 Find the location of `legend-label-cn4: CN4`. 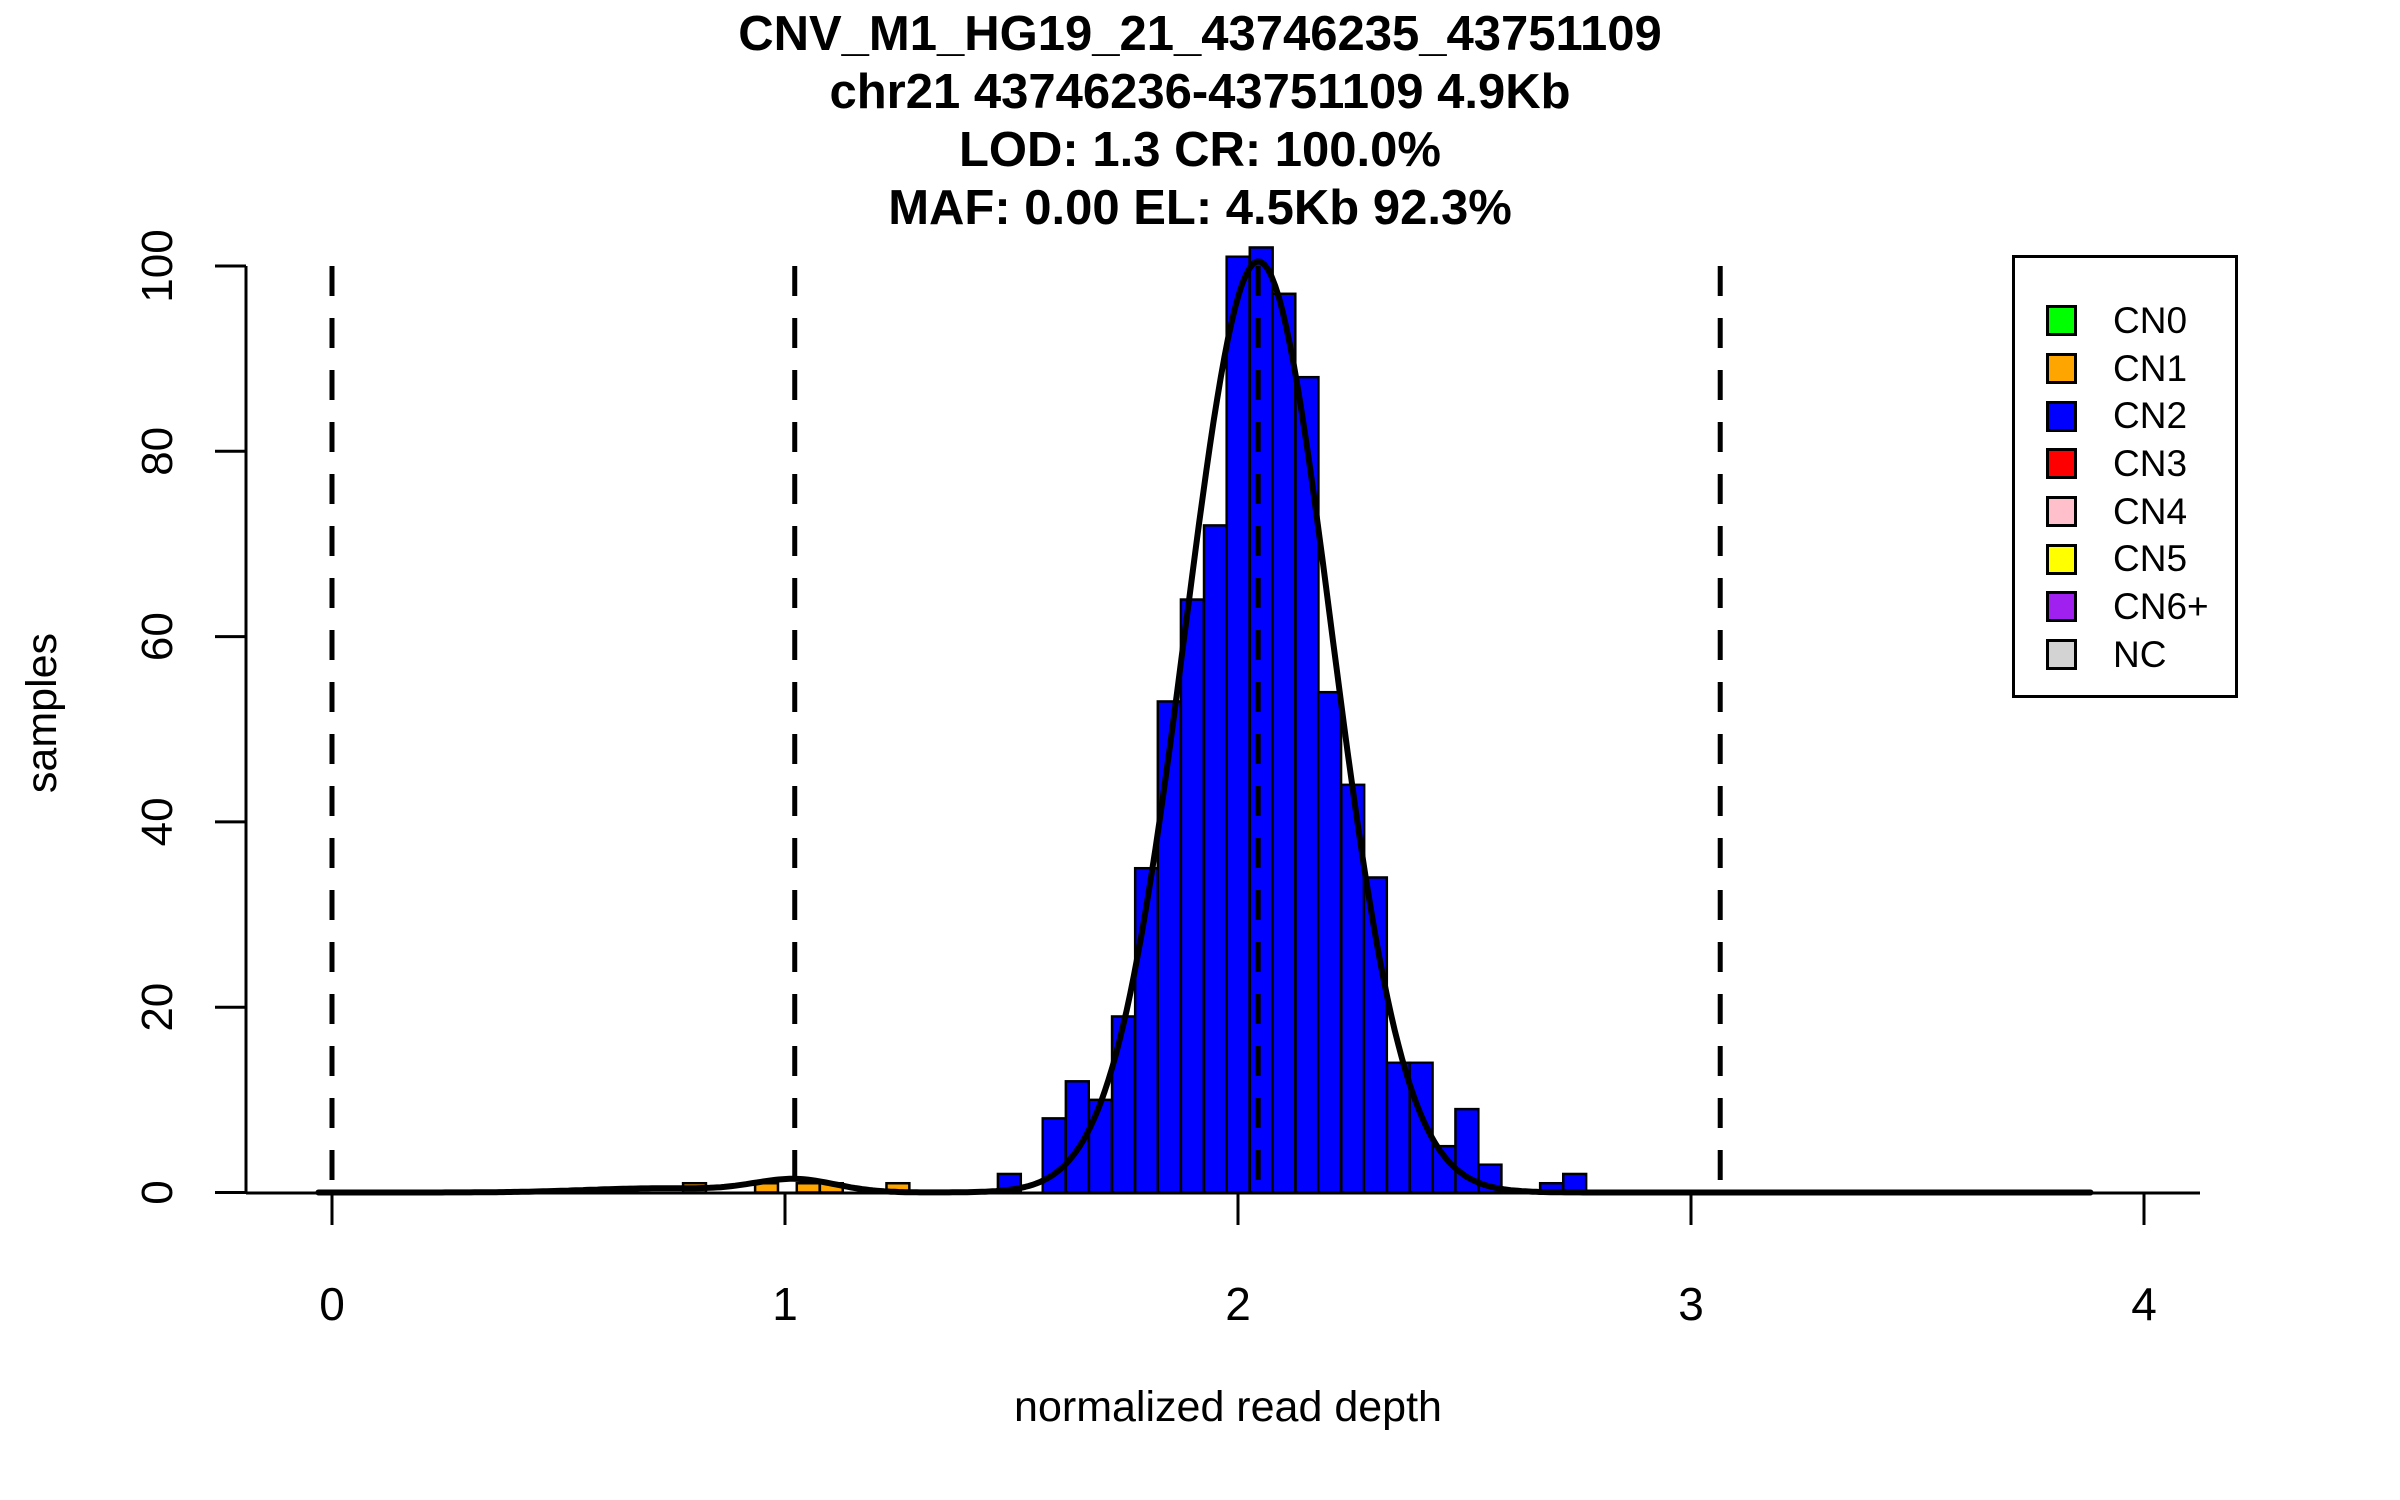

legend-label-cn4: CN4 is located at coordinates (2150, 511).